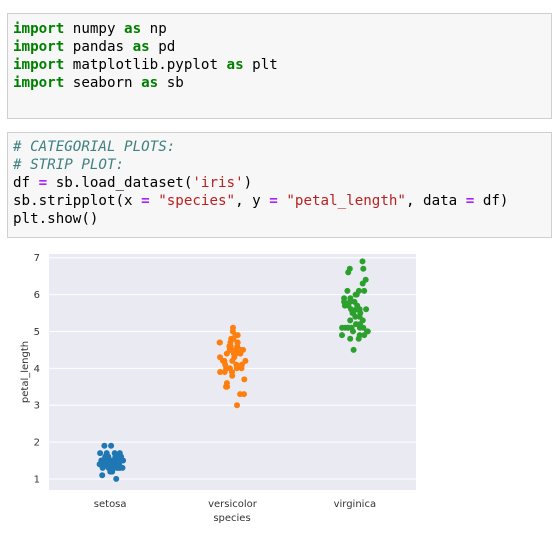 This screenshot has width=552, height=533. What do you see at coordinates (171, 83) in the screenshot?
I see `code-token: sb` at bounding box center [171, 83].